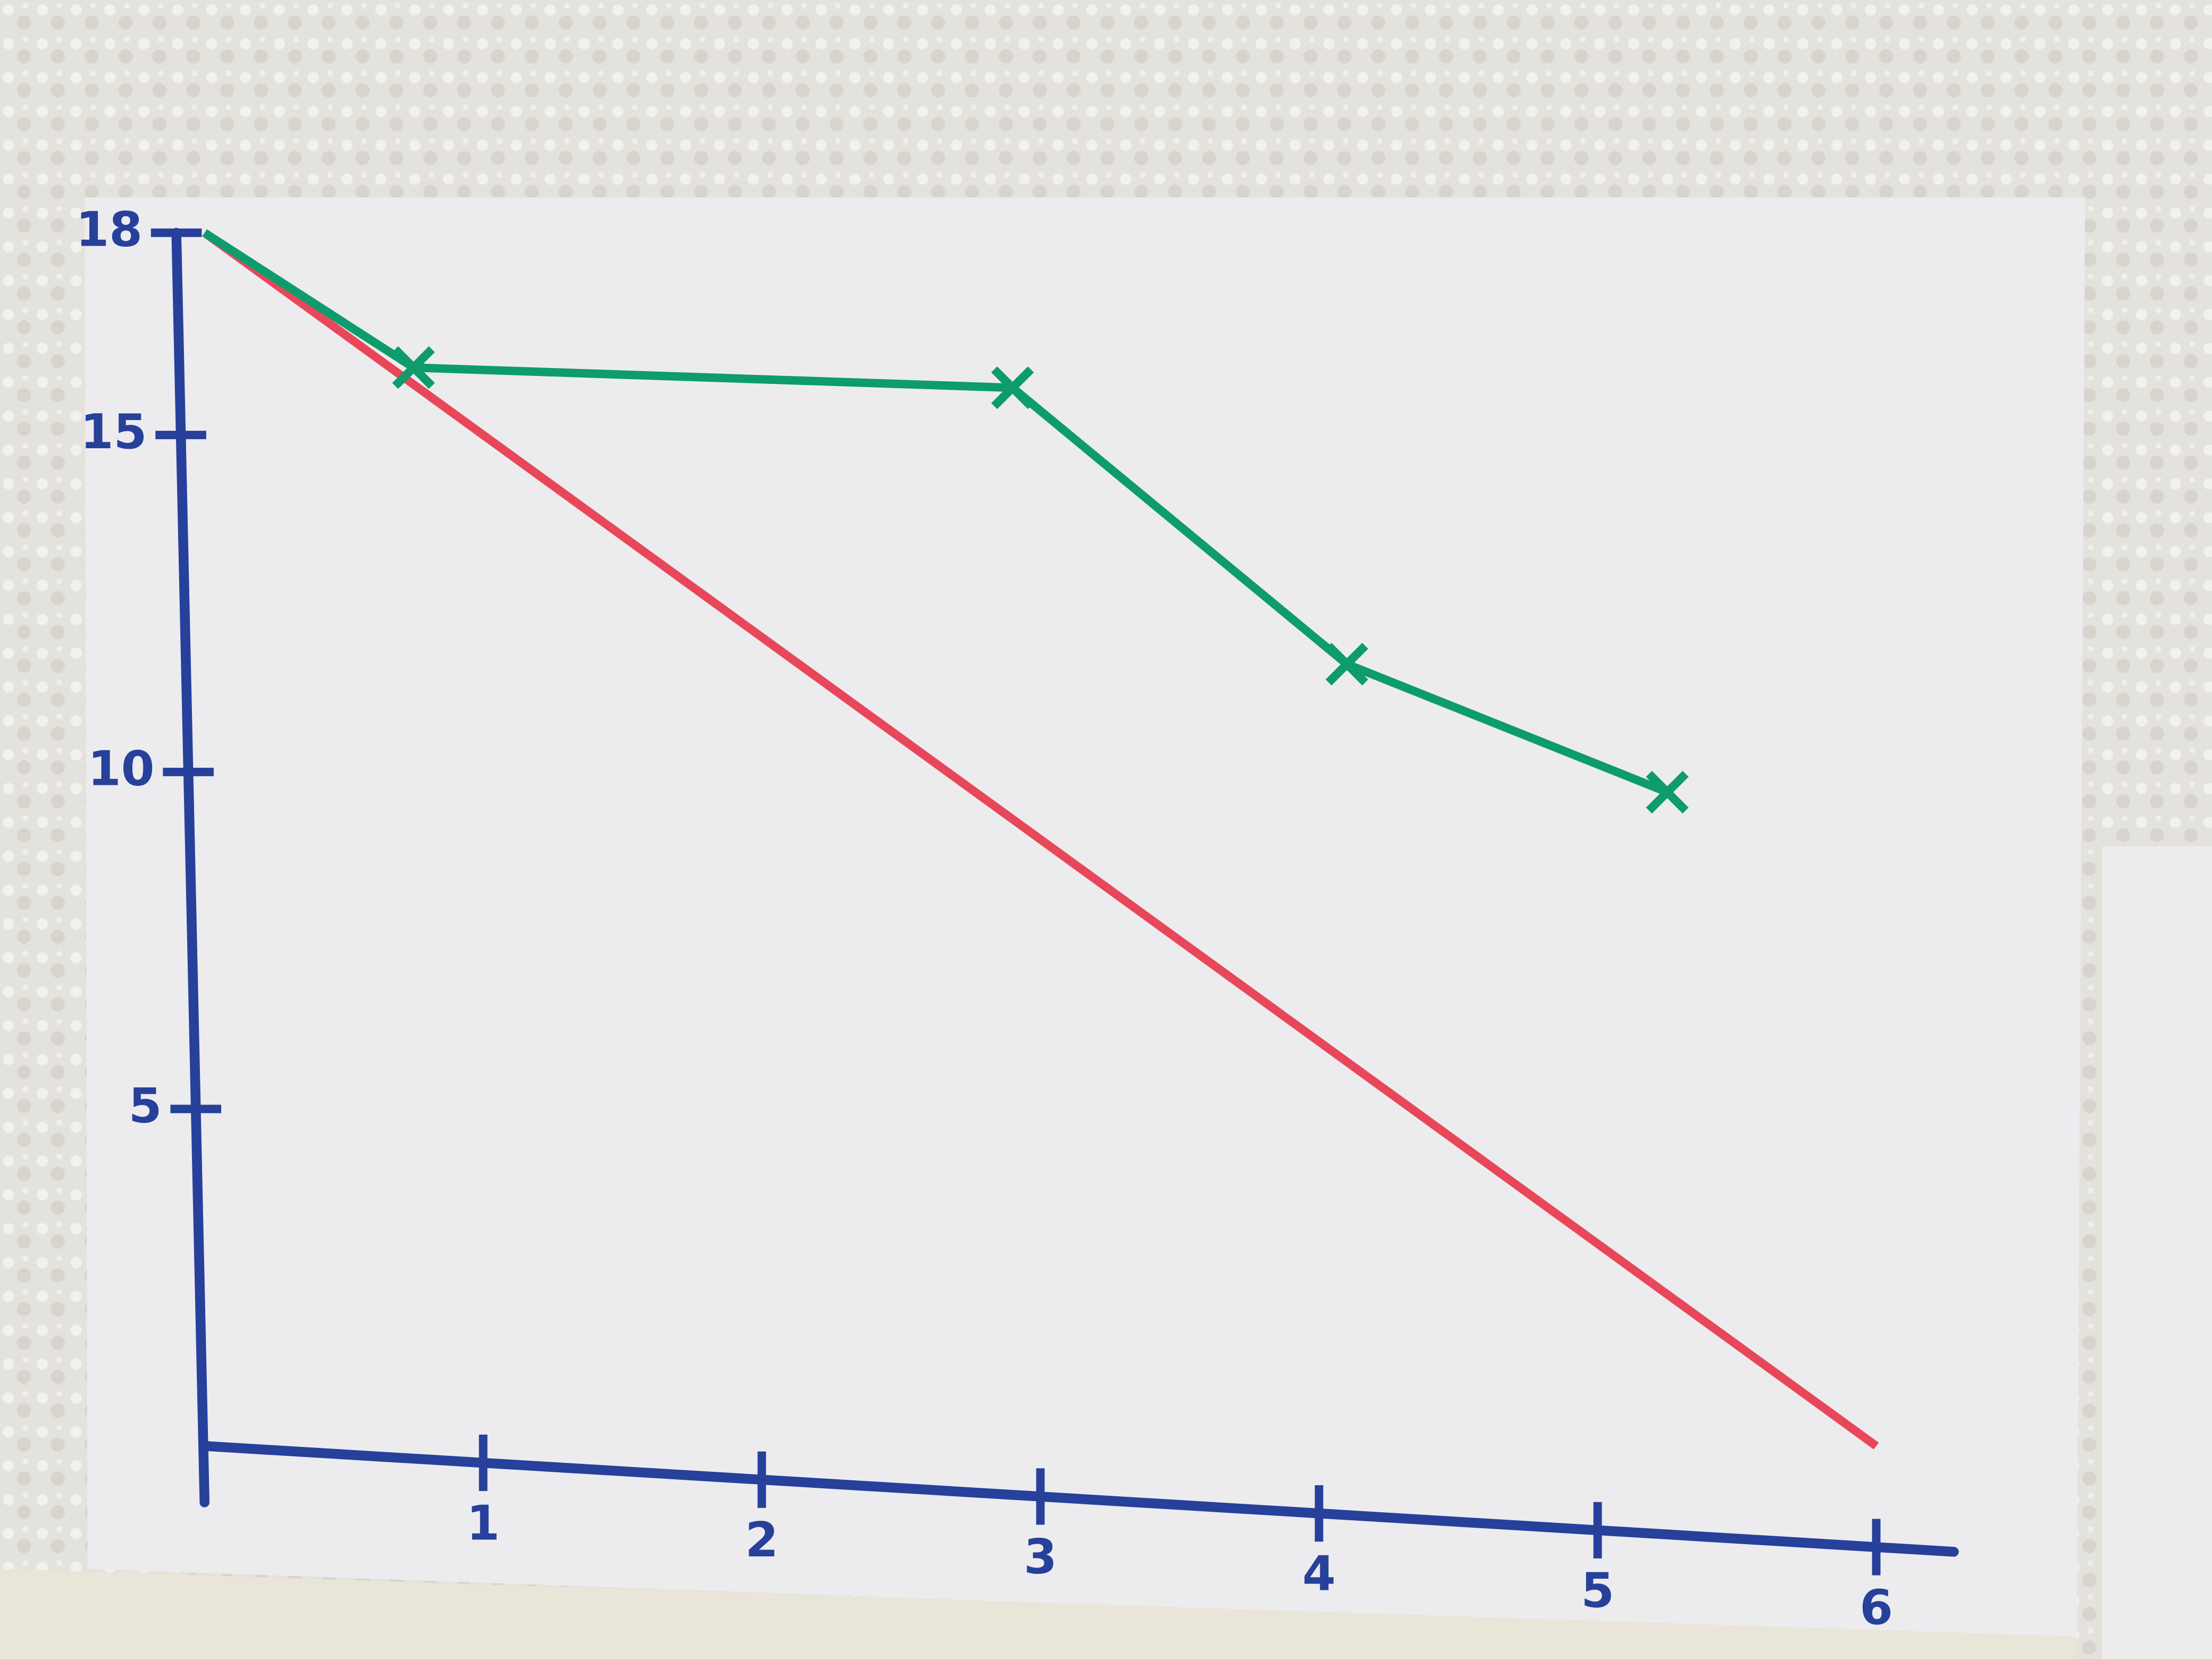 The height and width of the screenshot is (1659, 2212). Describe the element at coordinates (1319, 1574) in the screenshot. I see `x-tick-label: 4` at that location.